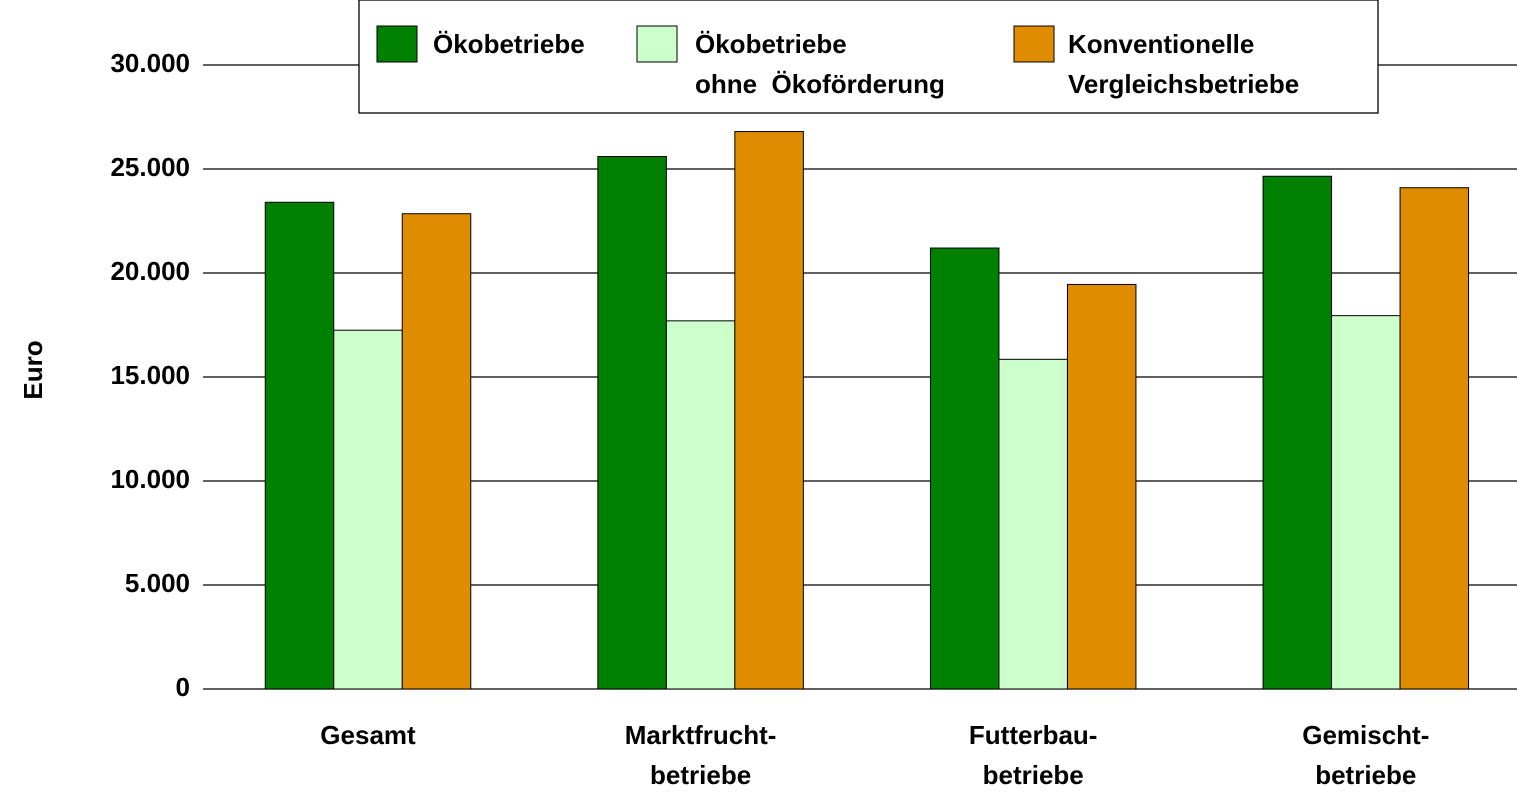 The height and width of the screenshot is (792, 1517). I want to click on legend-label: Ökobetriebe, so click(509, 44).